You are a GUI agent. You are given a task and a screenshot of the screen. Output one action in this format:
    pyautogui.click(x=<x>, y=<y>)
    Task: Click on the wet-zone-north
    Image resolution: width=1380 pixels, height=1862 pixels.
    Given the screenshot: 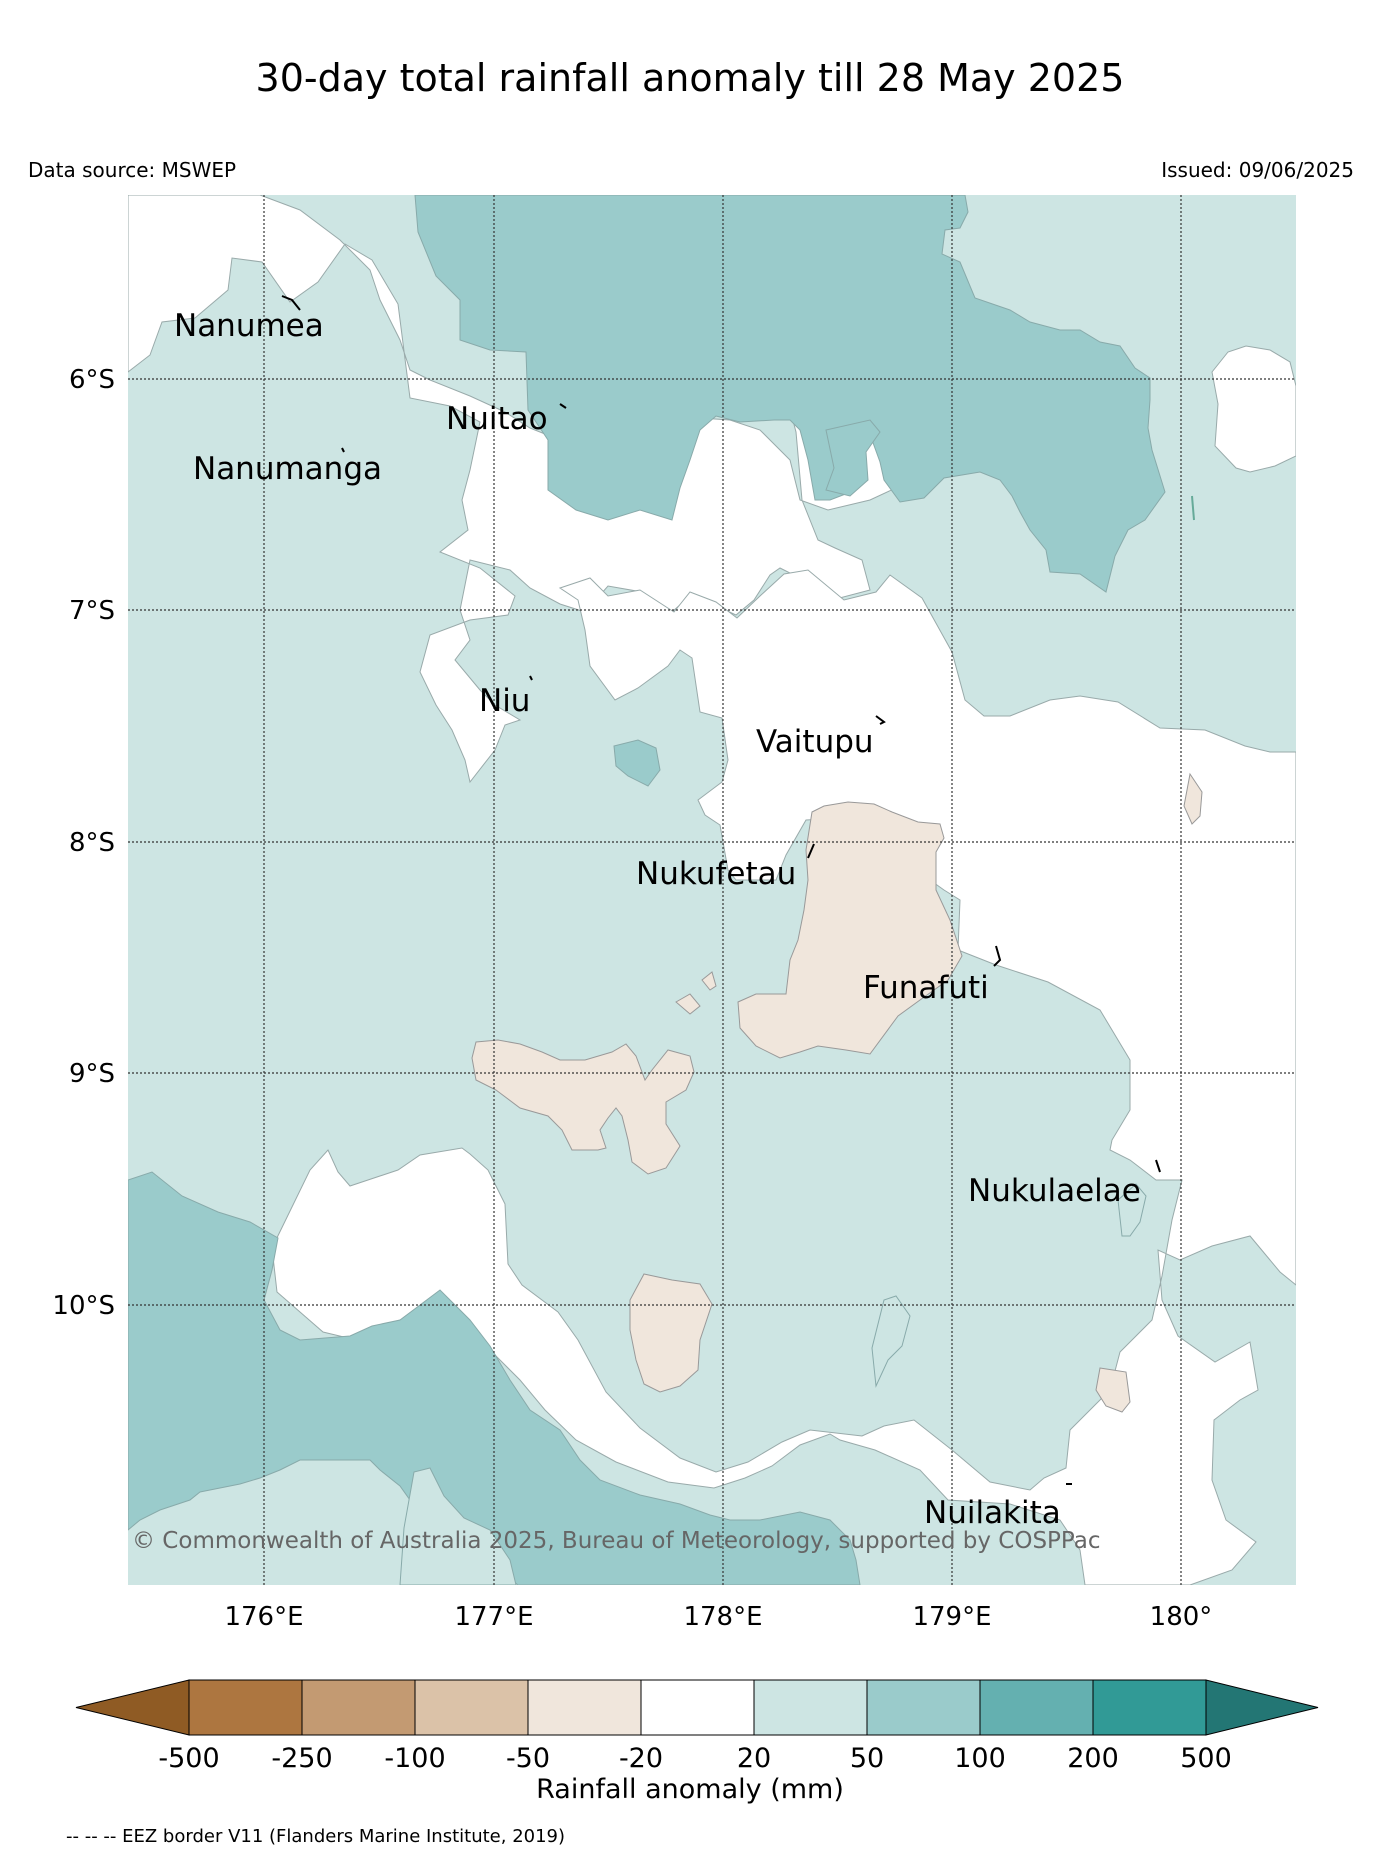 What is the action you would take?
    pyautogui.click(x=790, y=394)
    